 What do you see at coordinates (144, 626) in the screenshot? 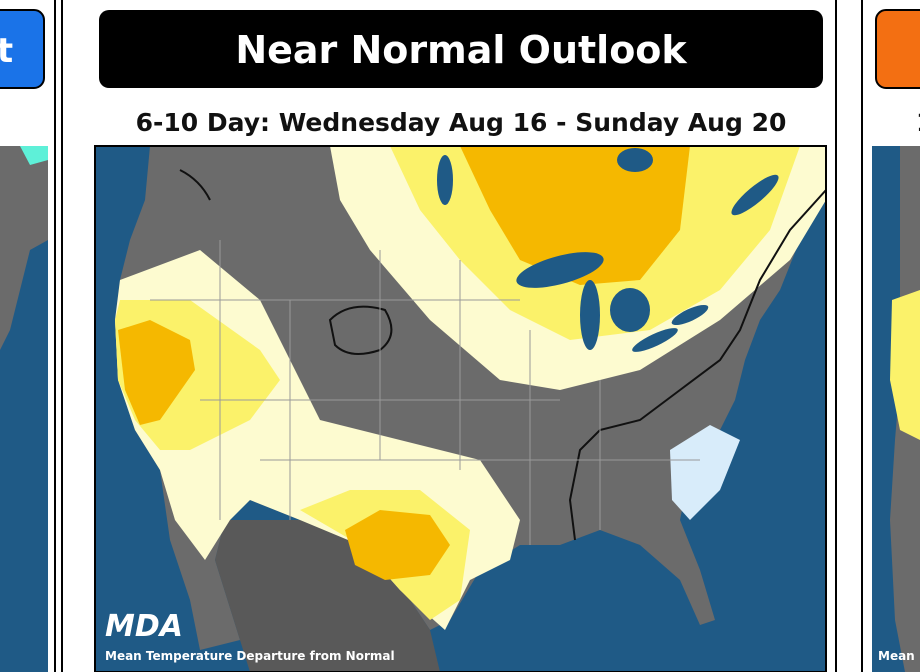
I see `logo: MDA` at bounding box center [144, 626].